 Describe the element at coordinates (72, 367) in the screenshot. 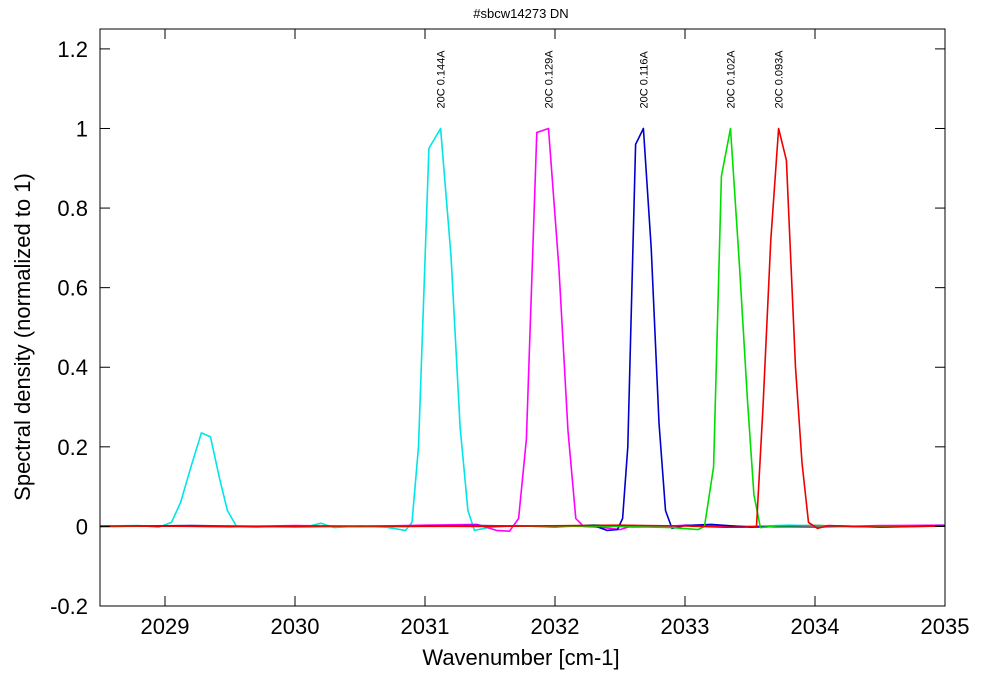

I see `y-tick-label: 0.4` at that location.